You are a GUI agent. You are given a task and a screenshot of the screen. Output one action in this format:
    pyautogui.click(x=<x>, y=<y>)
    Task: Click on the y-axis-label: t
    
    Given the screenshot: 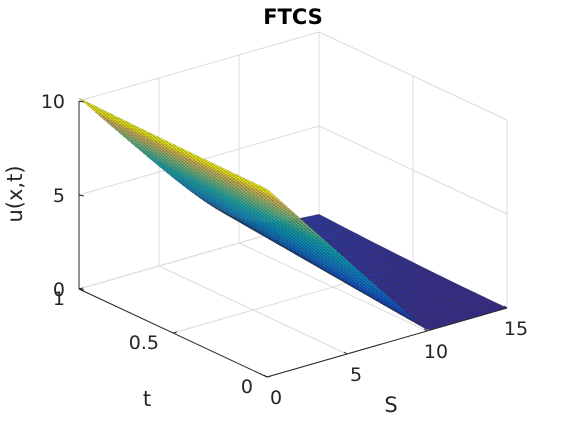 What is the action you would take?
    pyautogui.click(x=147, y=399)
    